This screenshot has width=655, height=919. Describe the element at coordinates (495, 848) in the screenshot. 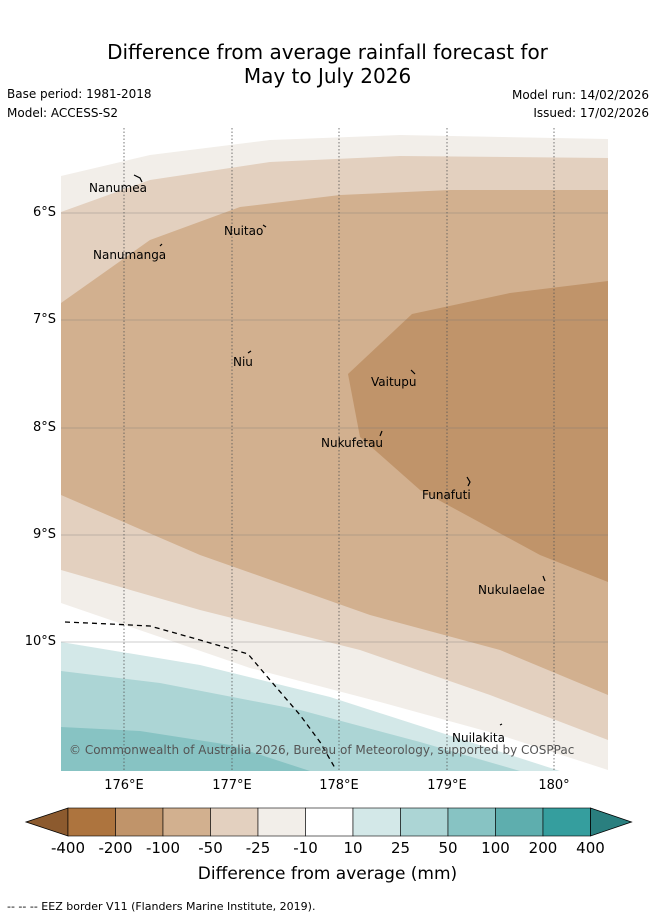

I see `colorbar-tick-label: 100` at that location.